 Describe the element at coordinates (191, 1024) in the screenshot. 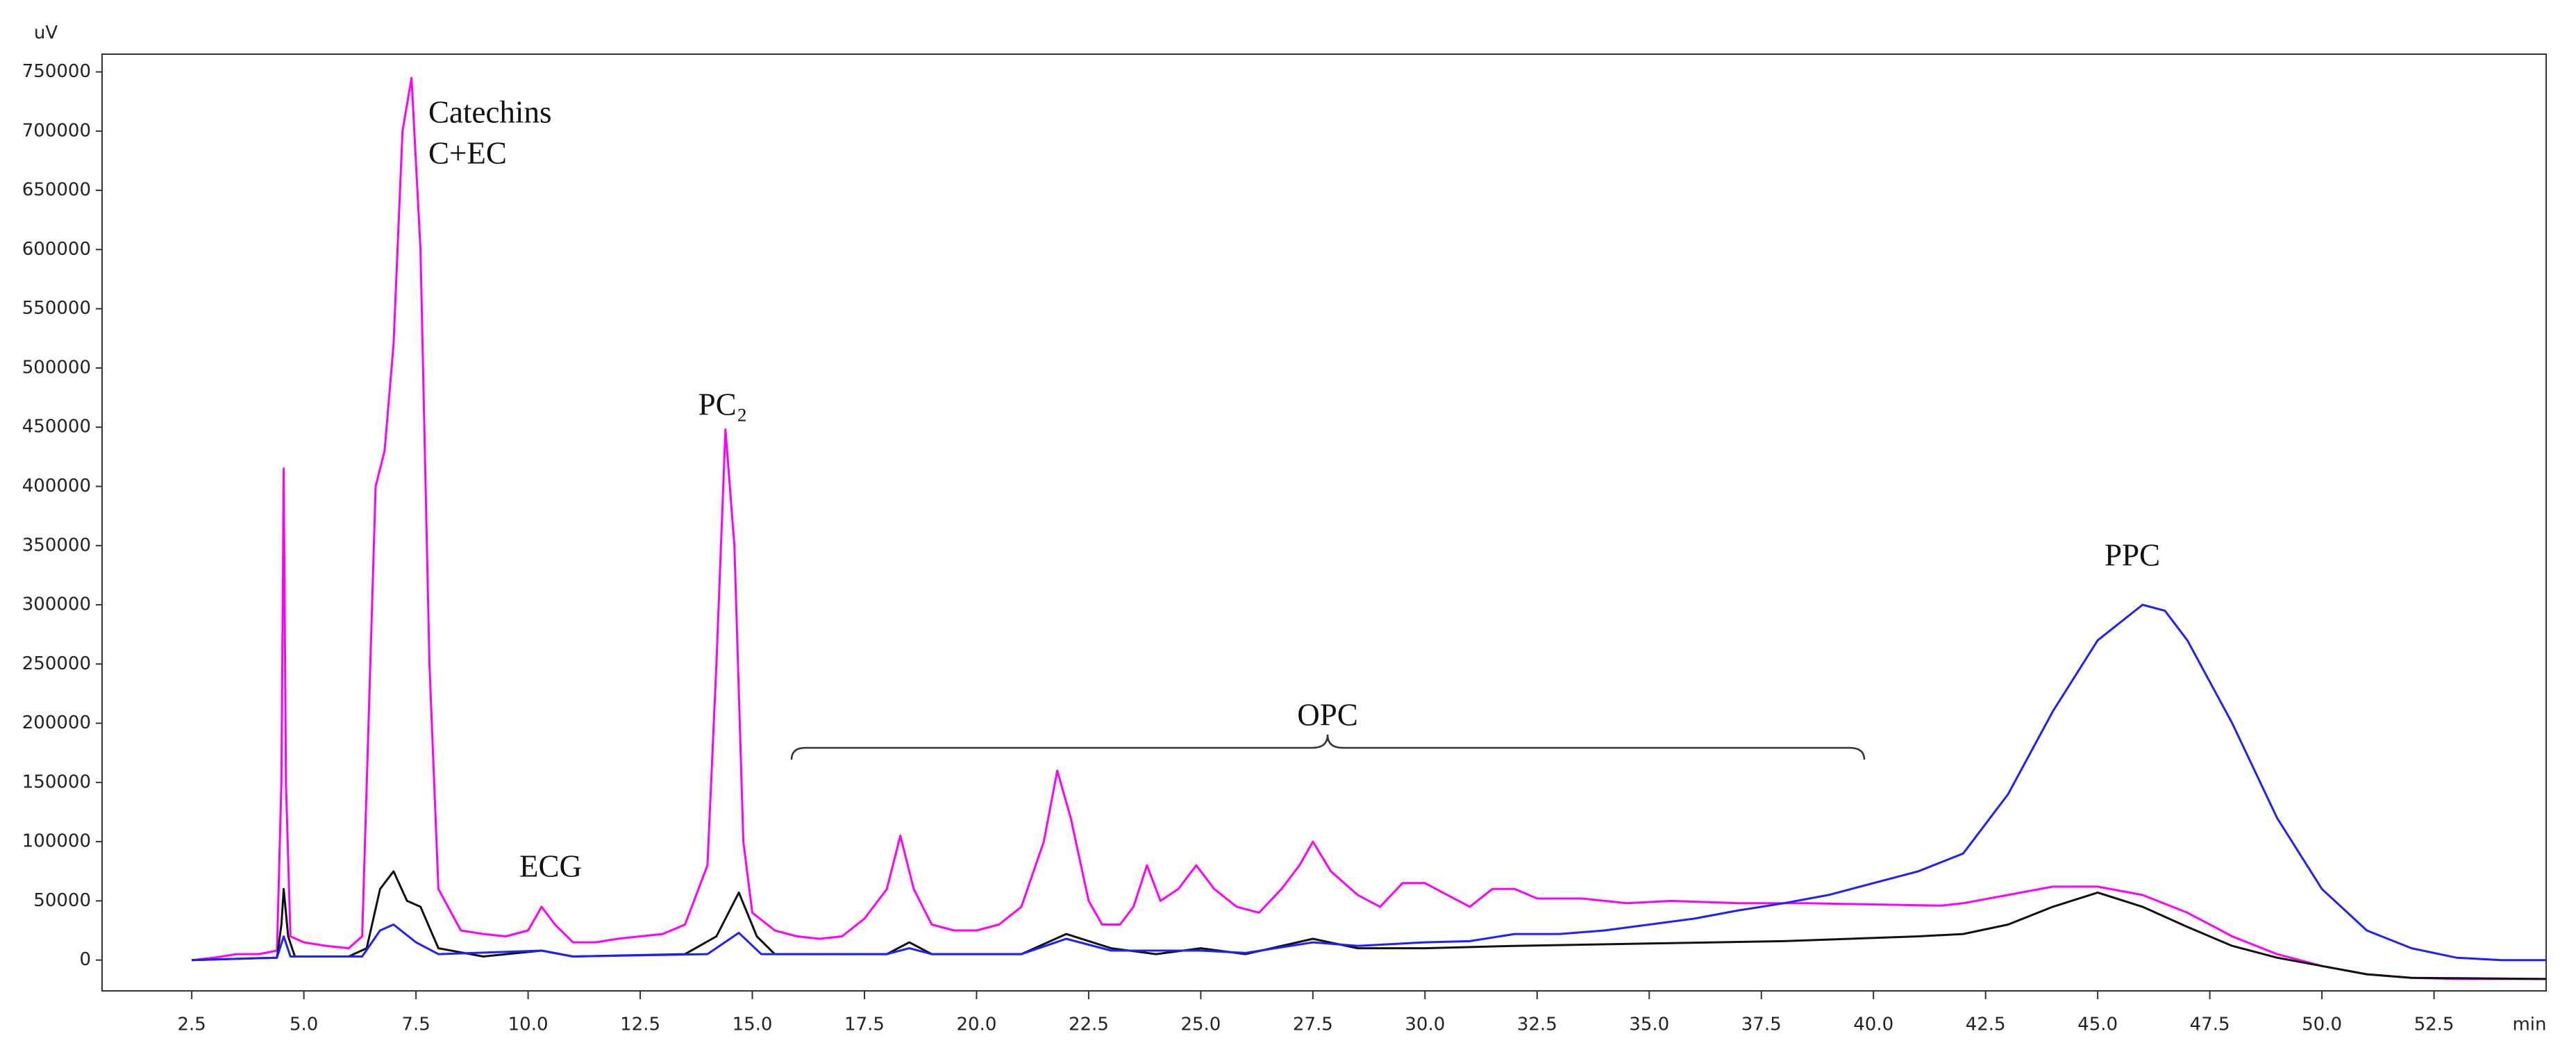

I see `x-tick-label: 2.5` at that location.